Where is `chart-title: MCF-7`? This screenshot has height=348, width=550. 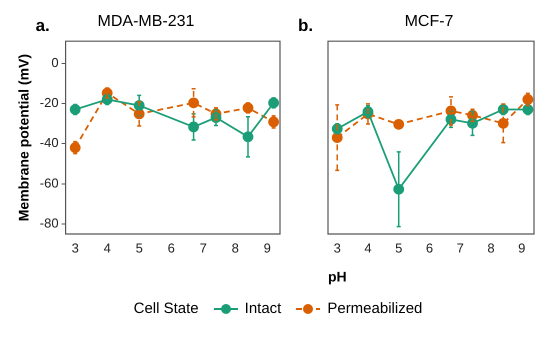
chart-title: MCF-7 is located at coordinates (429, 21).